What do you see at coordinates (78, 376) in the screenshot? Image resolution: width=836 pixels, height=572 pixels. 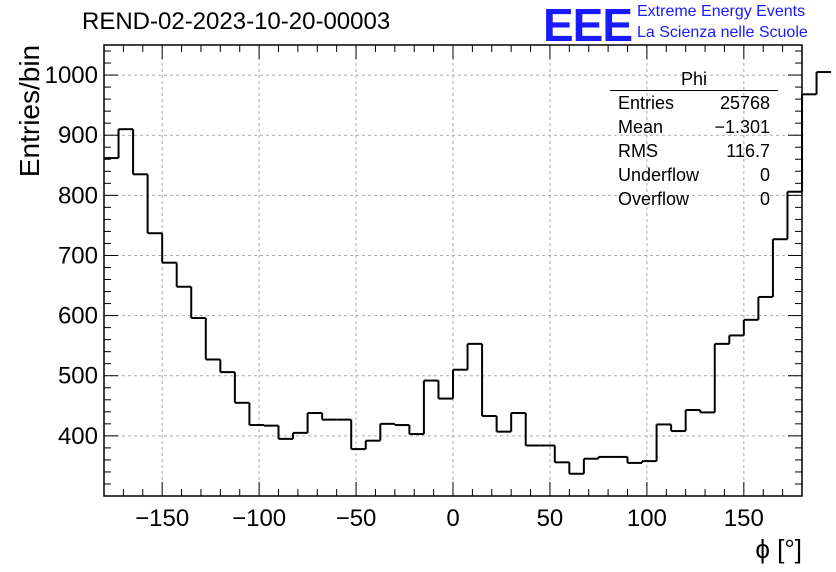 I see `y-tick-label: 500` at bounding box center [78, 376].